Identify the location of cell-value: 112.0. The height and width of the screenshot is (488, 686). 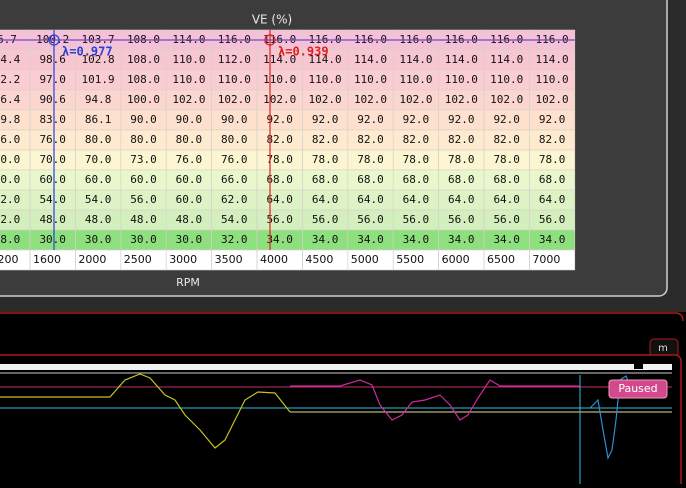
(234, 59).